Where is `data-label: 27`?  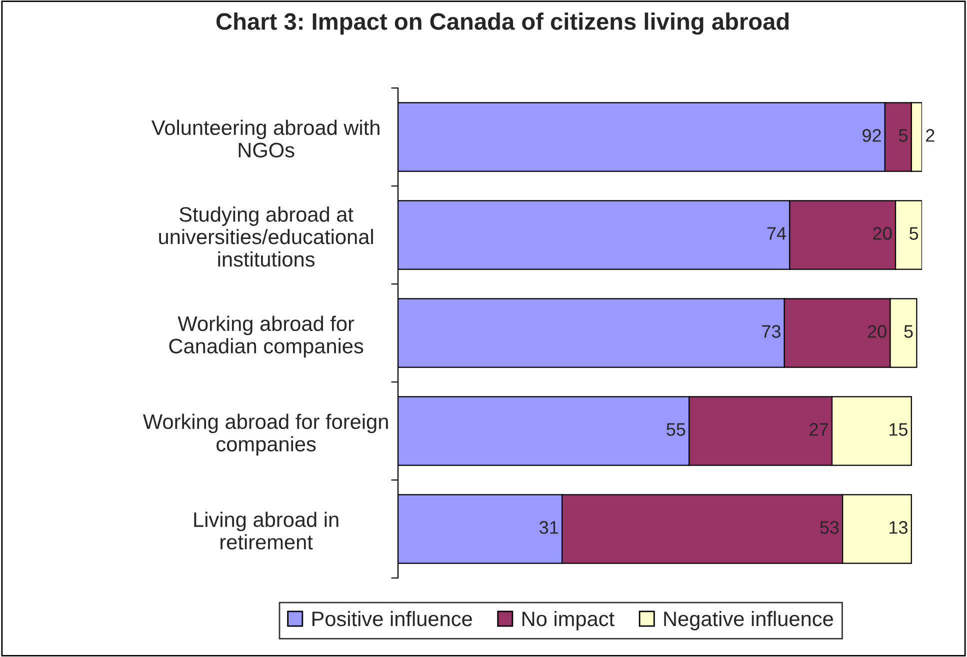
data-label: 27 is located at coordinates (819, 429).